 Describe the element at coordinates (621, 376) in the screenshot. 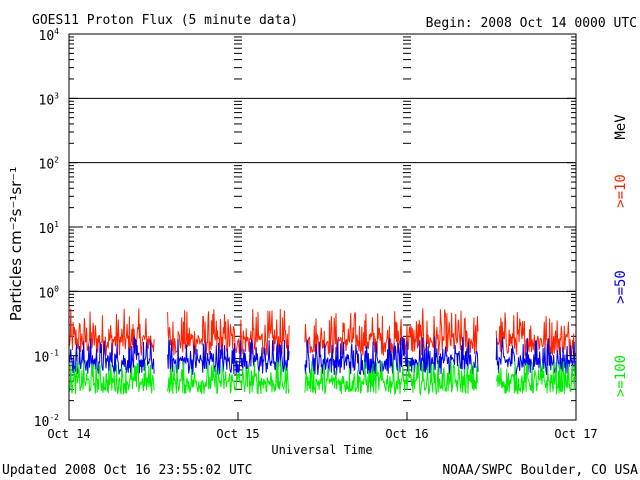

I see `legend-label: >=100` at that location.